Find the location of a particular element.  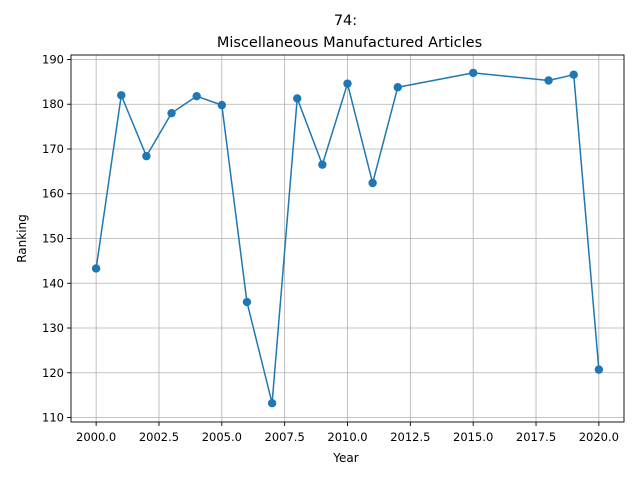

x-tick-label: 2020.0 is located at coordinates (599, 437).